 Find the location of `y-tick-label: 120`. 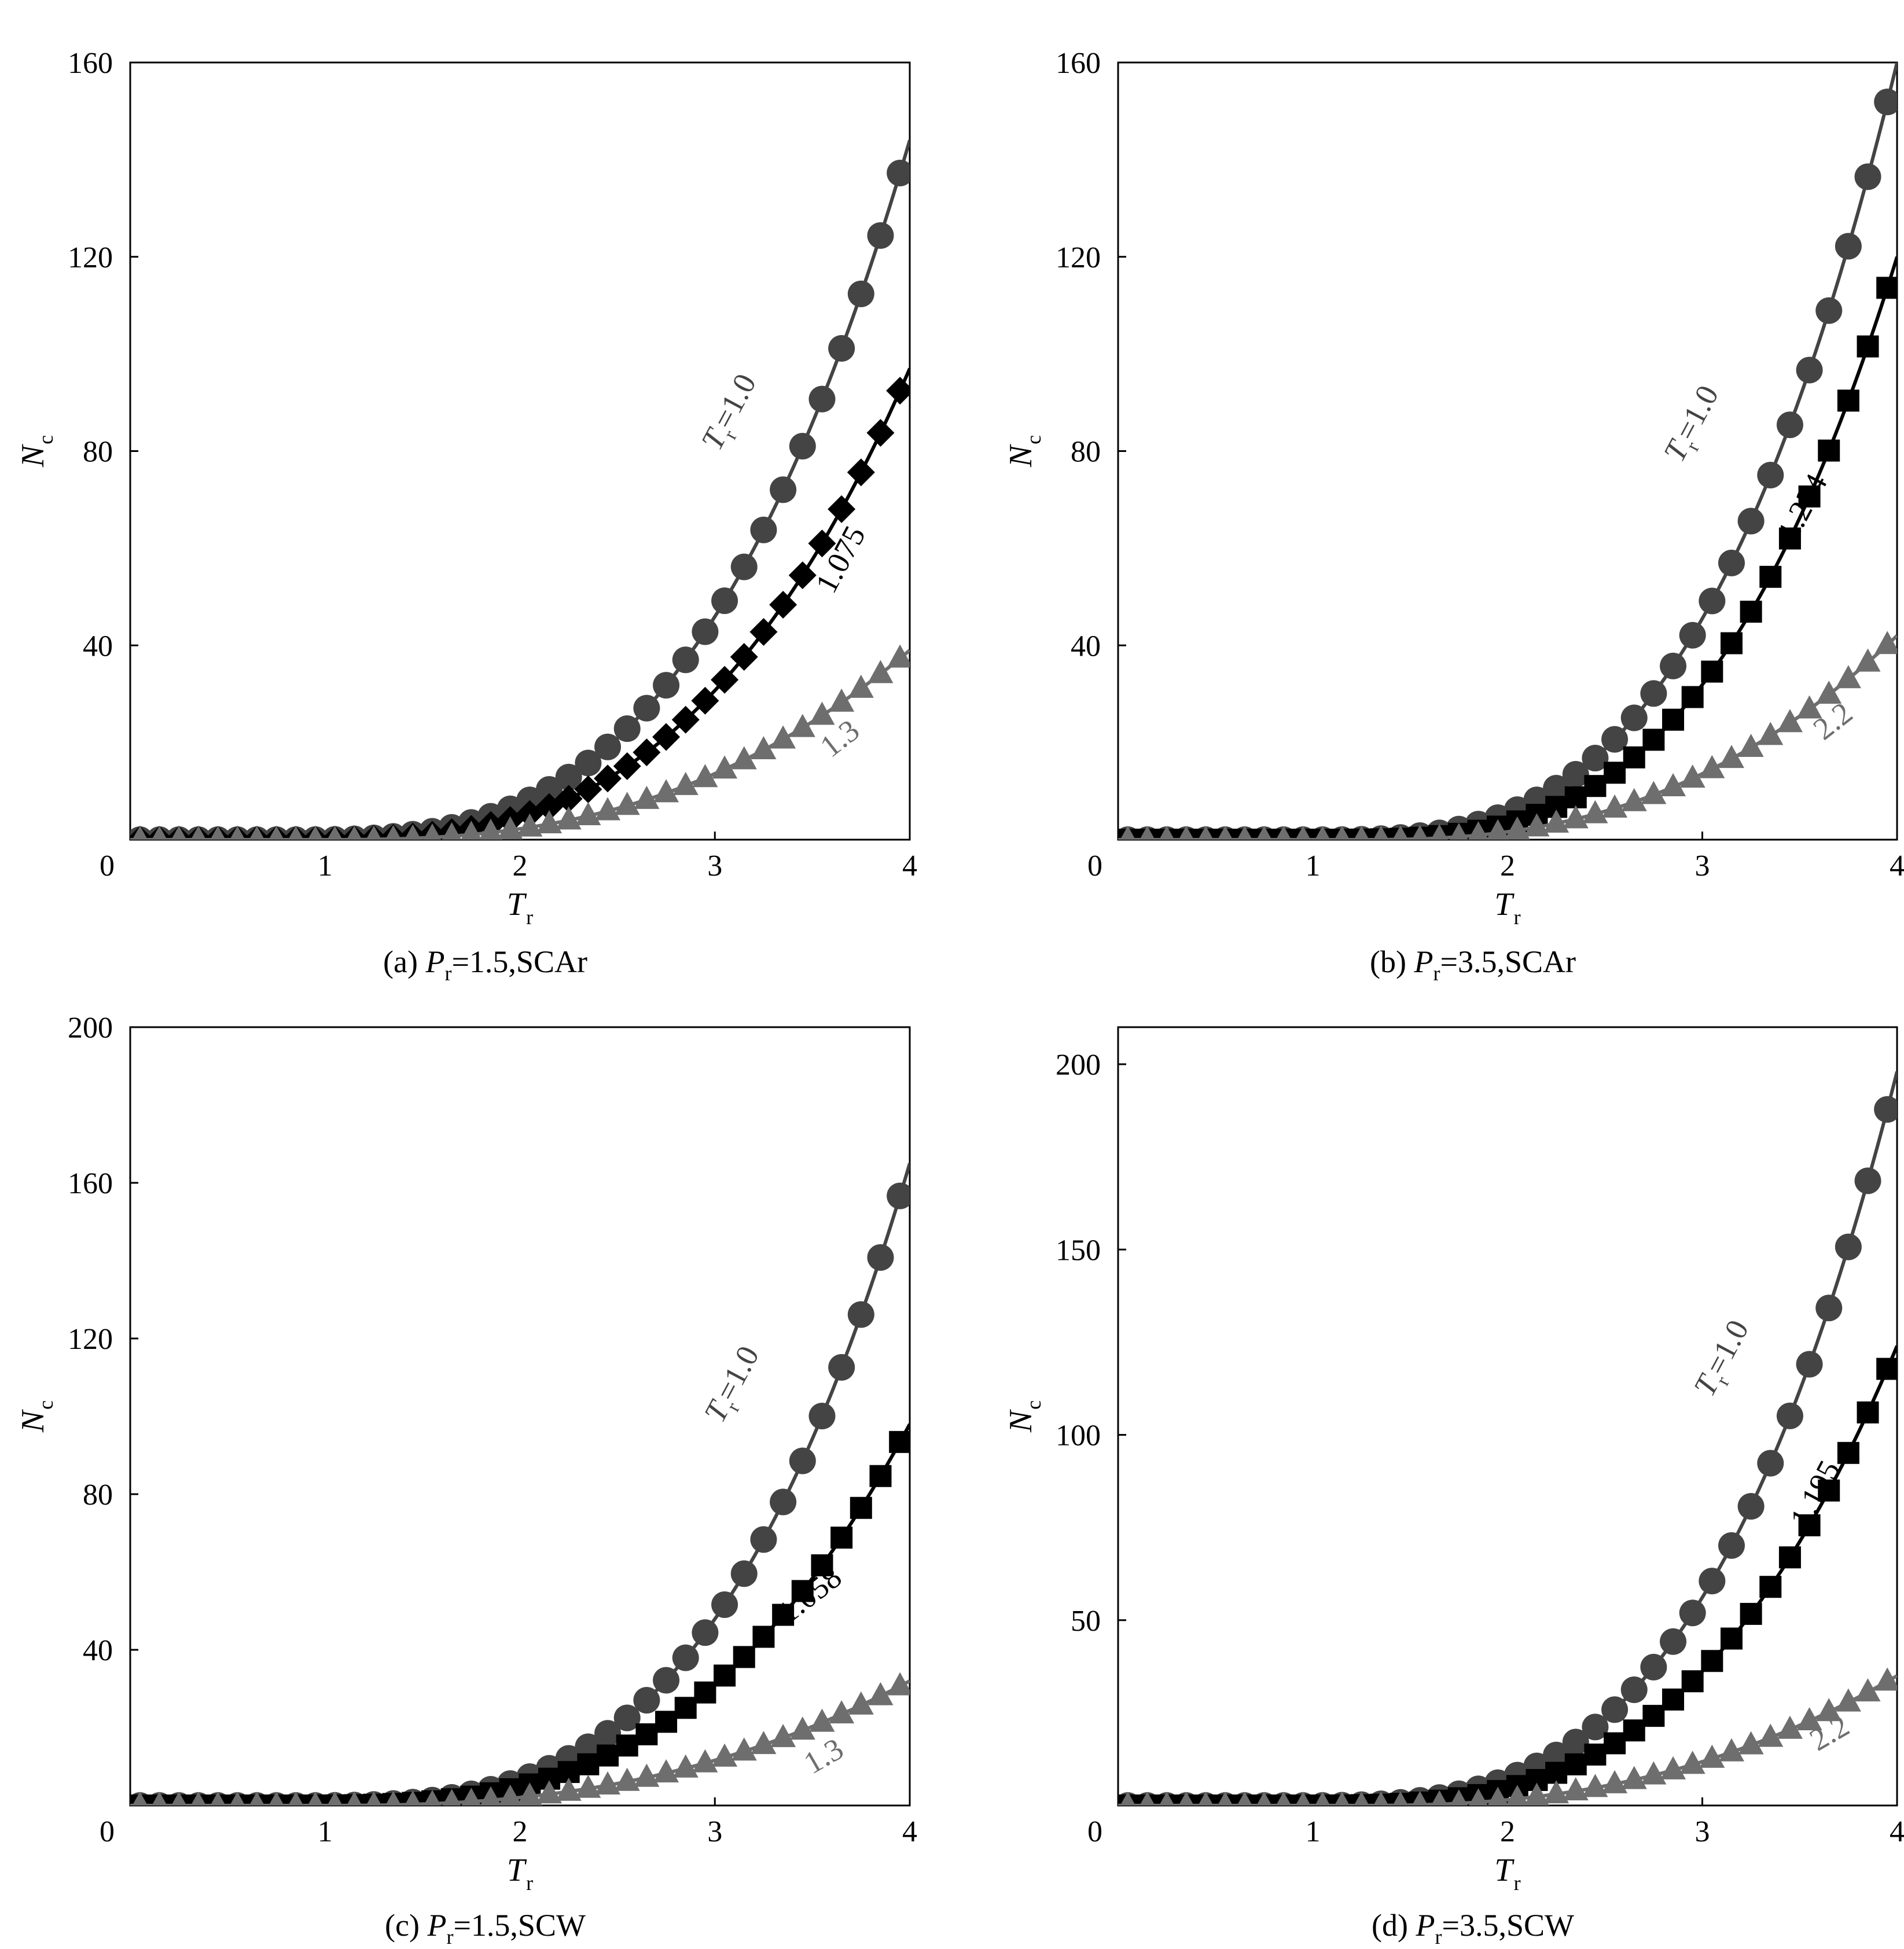

y-tick-label: 120 is located at coordinates (90, 257).